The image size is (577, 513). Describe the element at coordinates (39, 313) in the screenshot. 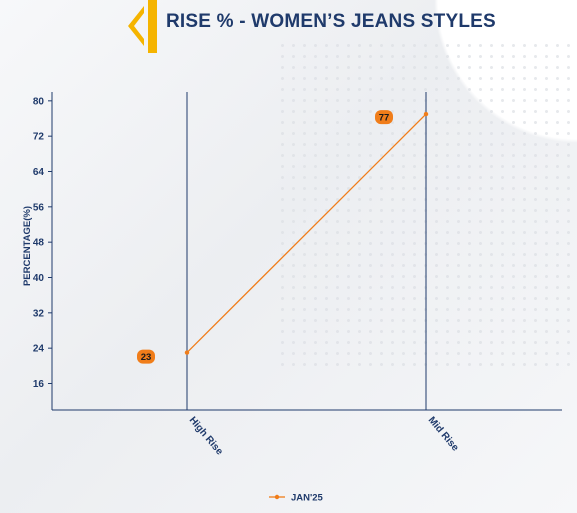

I see `y-tick-label: 32` at that location.